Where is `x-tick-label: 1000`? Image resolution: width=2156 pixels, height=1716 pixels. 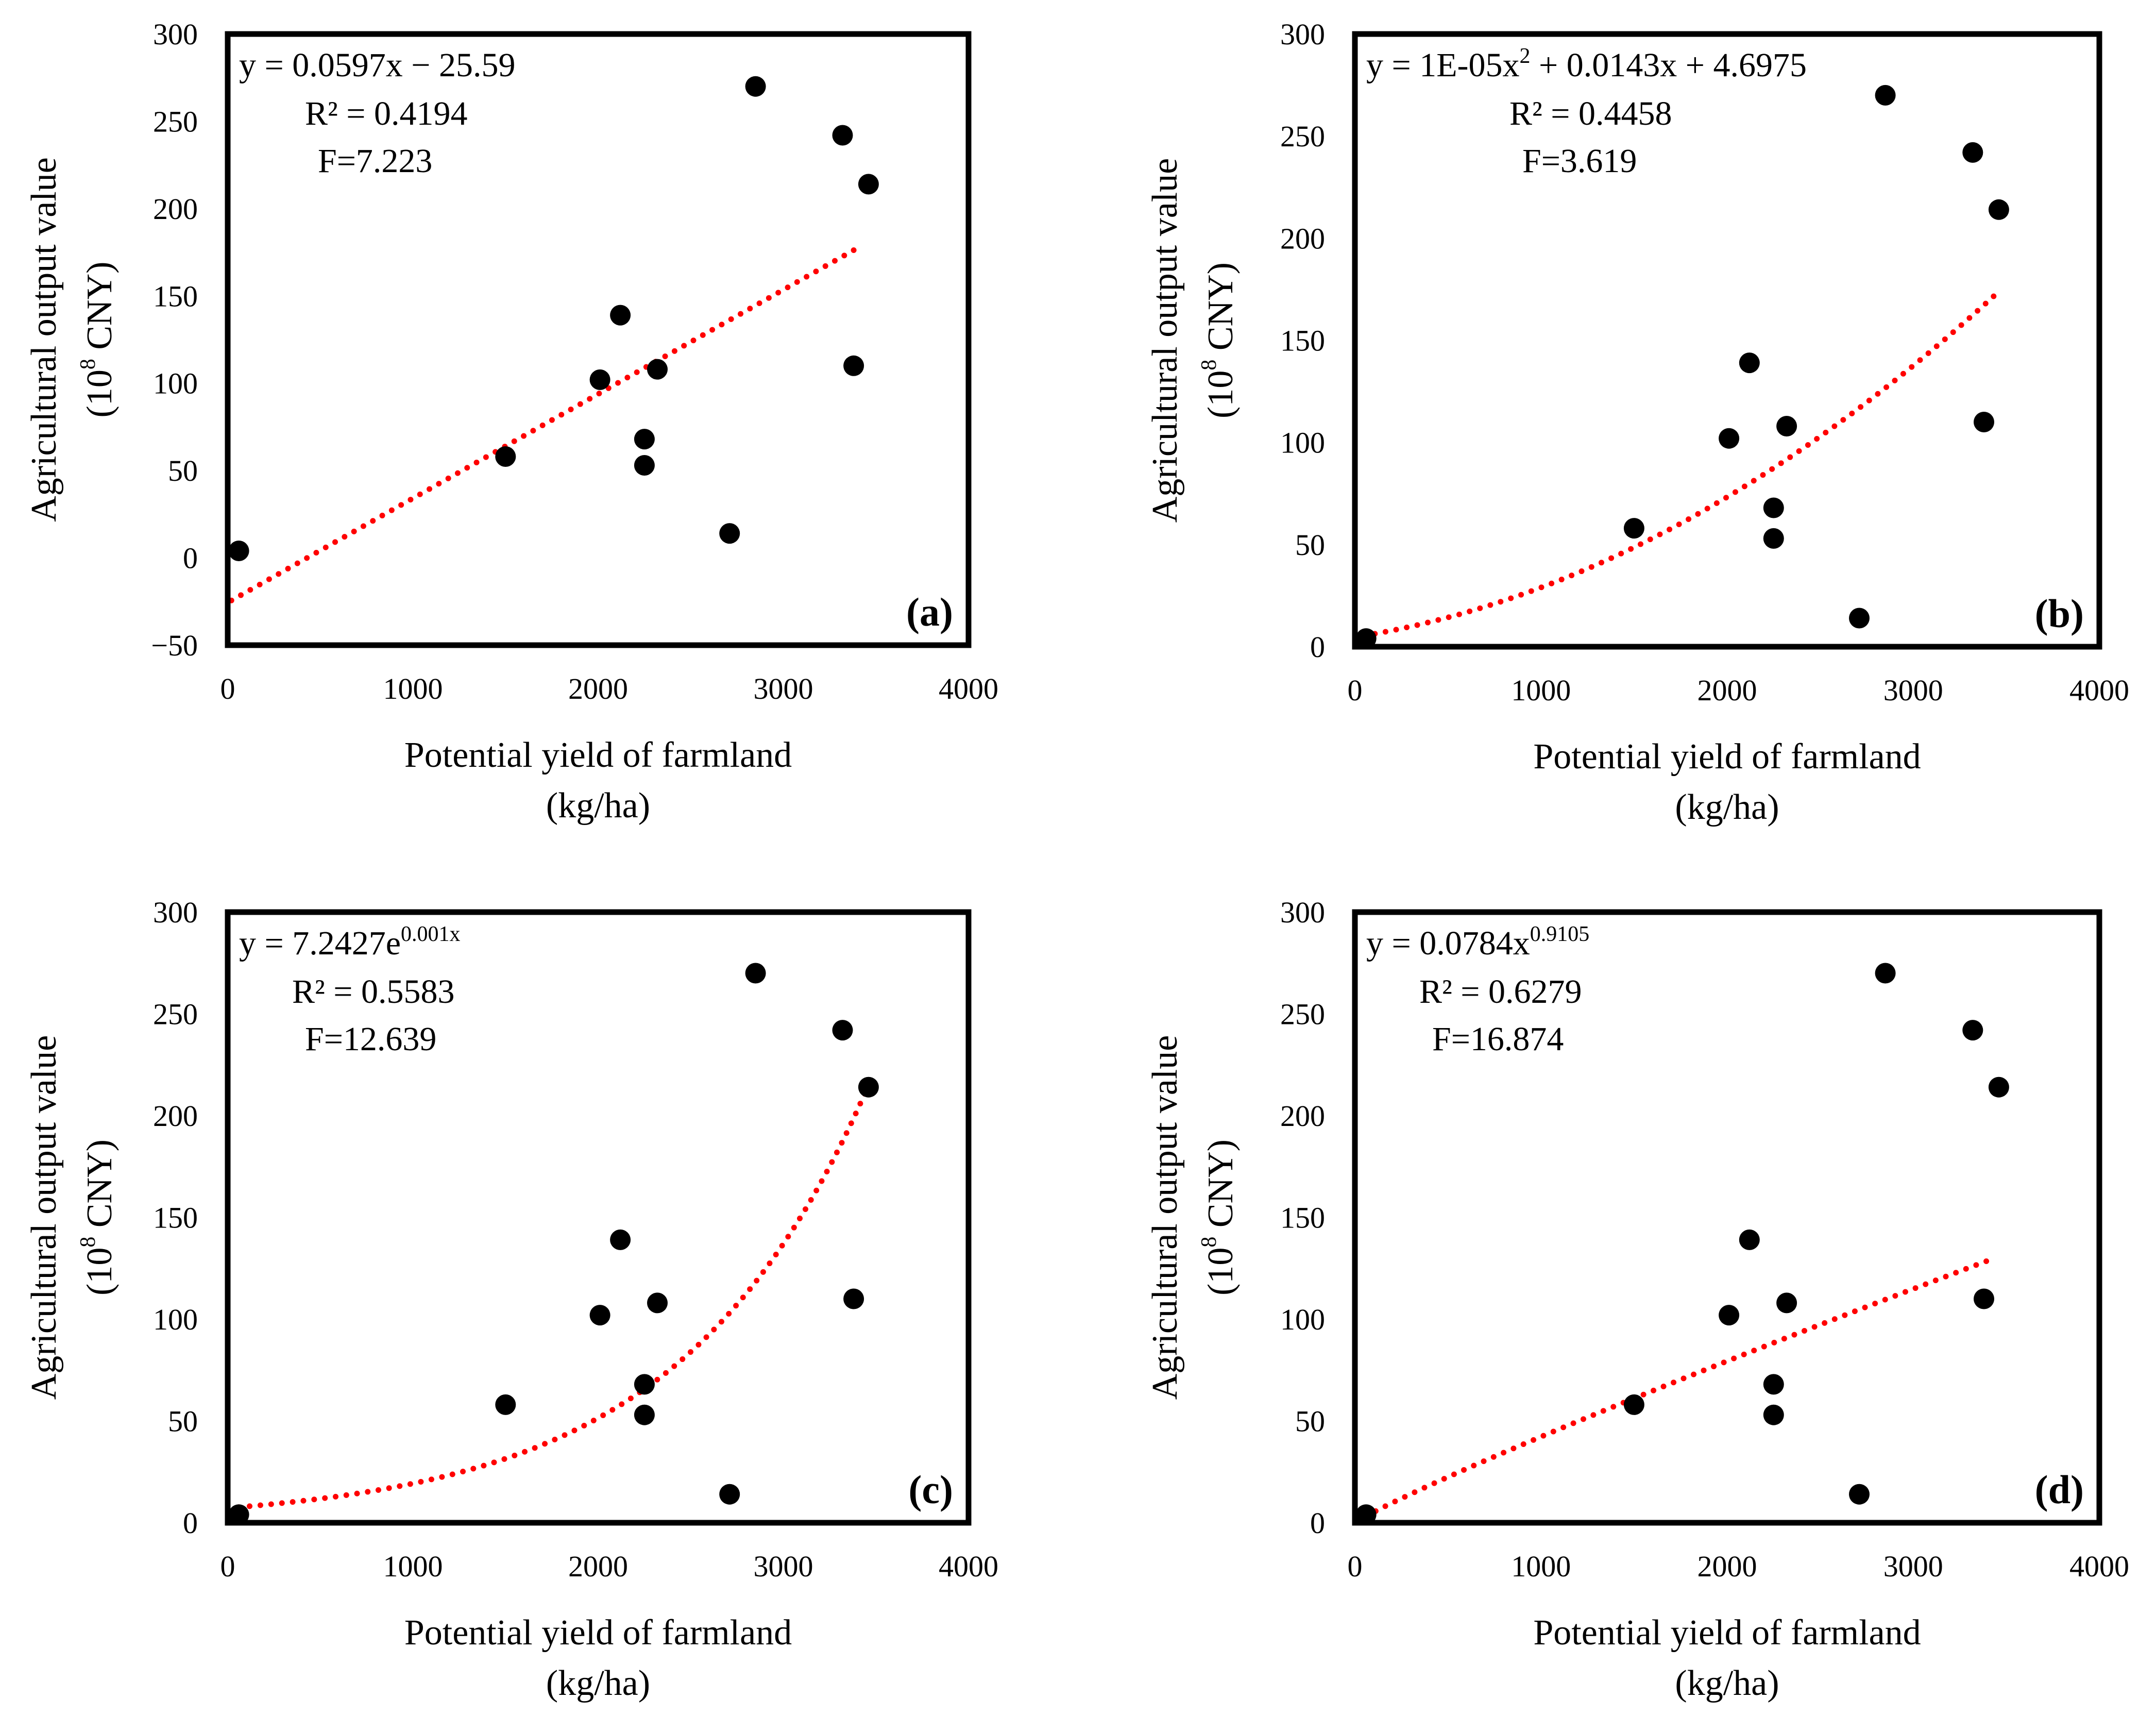 x-tick-label: 1000 is located at coordinates (413, 1566).